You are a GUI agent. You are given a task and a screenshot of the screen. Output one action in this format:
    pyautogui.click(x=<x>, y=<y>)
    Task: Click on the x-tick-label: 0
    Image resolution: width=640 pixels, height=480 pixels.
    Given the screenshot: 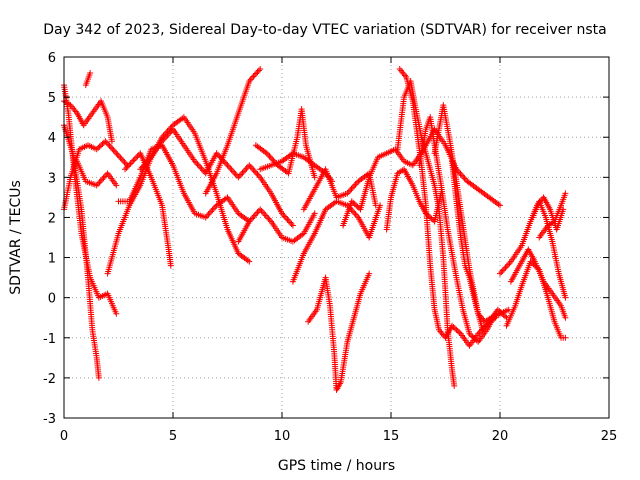 What is the action you would take?
    pyautogui.click(x=64, y=436)
    